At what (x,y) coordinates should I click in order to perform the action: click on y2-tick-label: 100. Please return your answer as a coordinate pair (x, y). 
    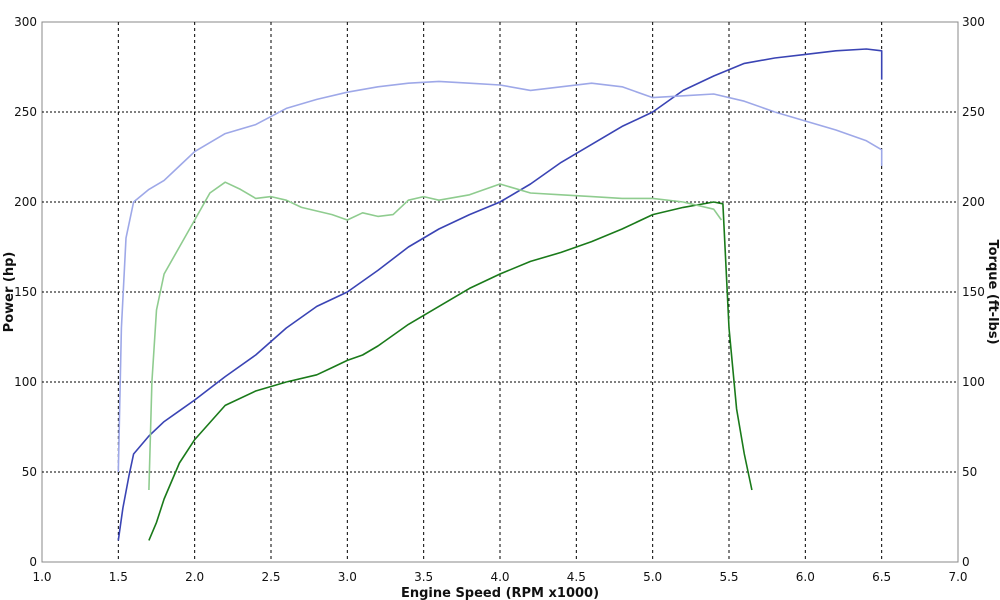
    Looking at the image, I should click on (973, 382).